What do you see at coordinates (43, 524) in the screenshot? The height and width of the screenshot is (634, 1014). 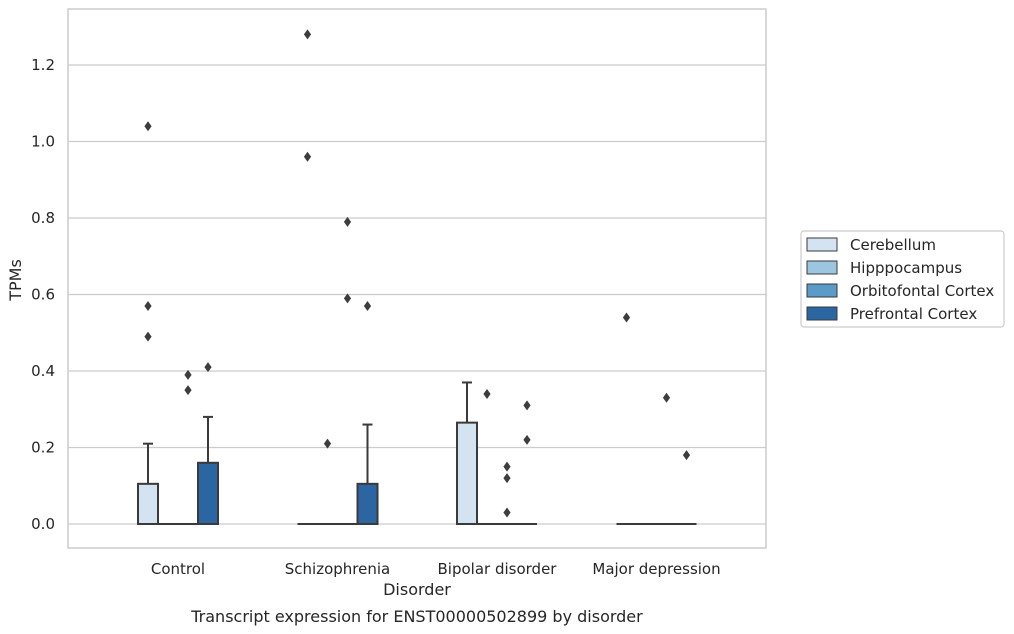 I see `y-tick-label: 0.0` at bounding box center [43, 524].